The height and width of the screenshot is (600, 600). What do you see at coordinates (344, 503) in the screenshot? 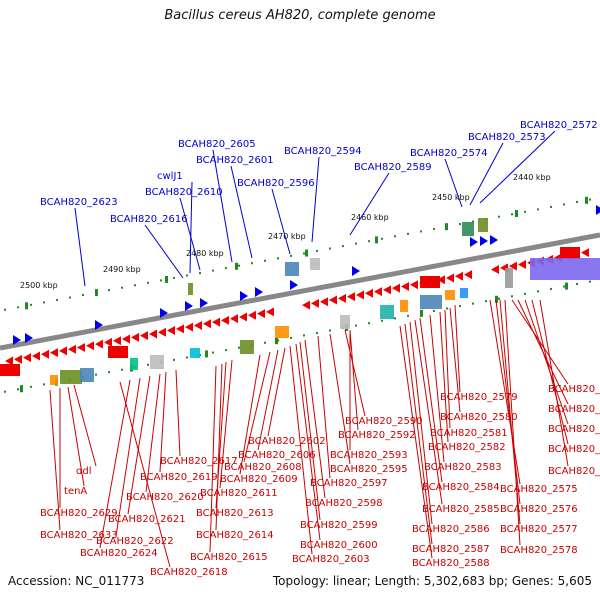
I see `gene-label-reverse: BCAH820_2598` at bounding box center [344, 503].